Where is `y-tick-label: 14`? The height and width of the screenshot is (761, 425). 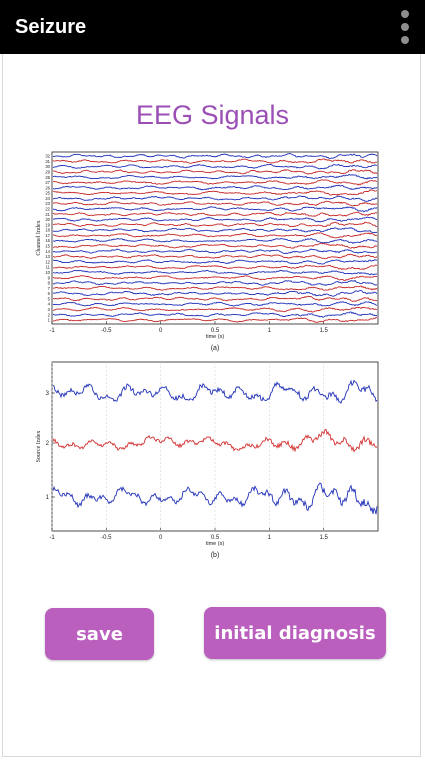
y-tick-label: 14 is located at coordinates (47, 251).